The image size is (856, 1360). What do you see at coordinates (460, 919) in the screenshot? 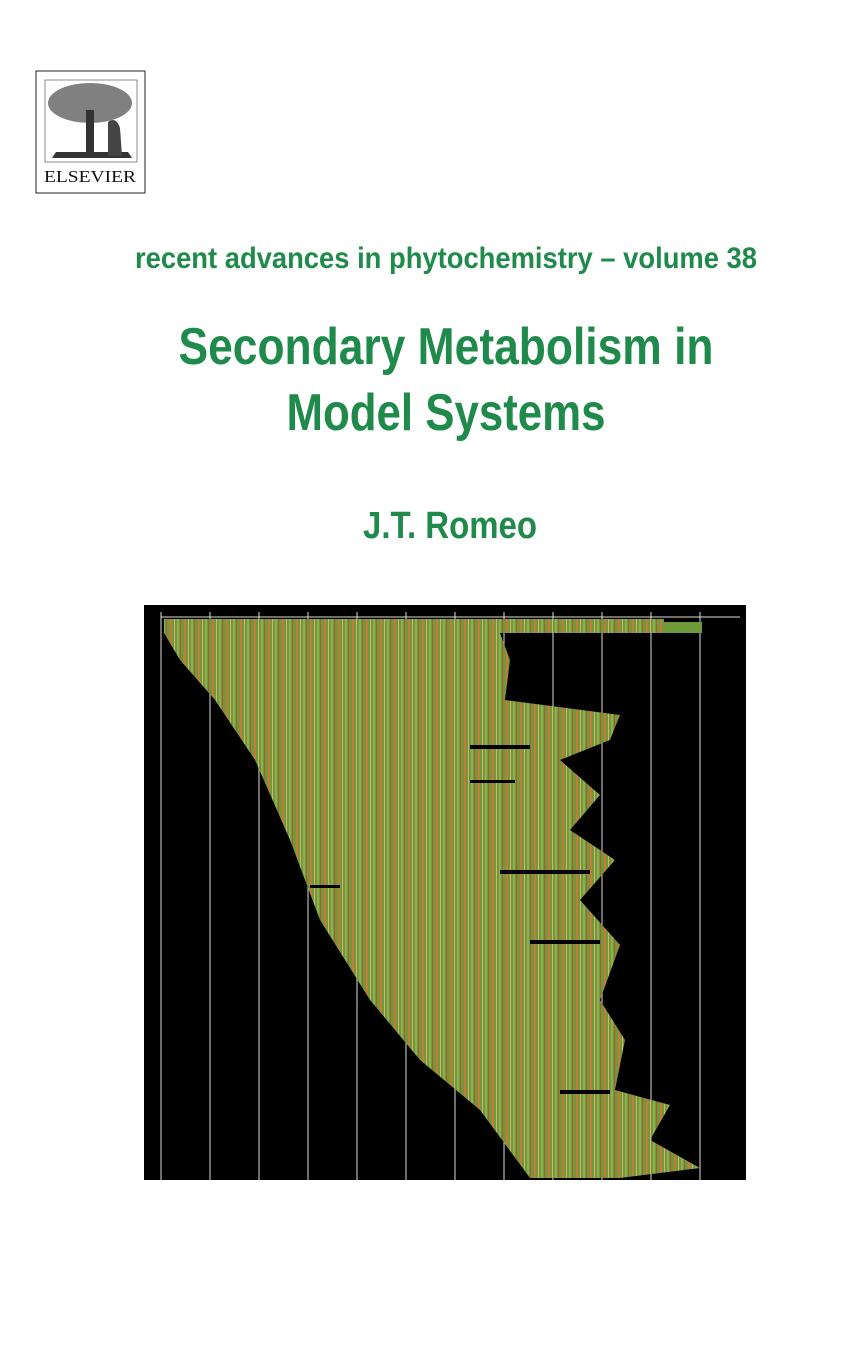
I see `image-gaps` at bounding box center [460, 919].